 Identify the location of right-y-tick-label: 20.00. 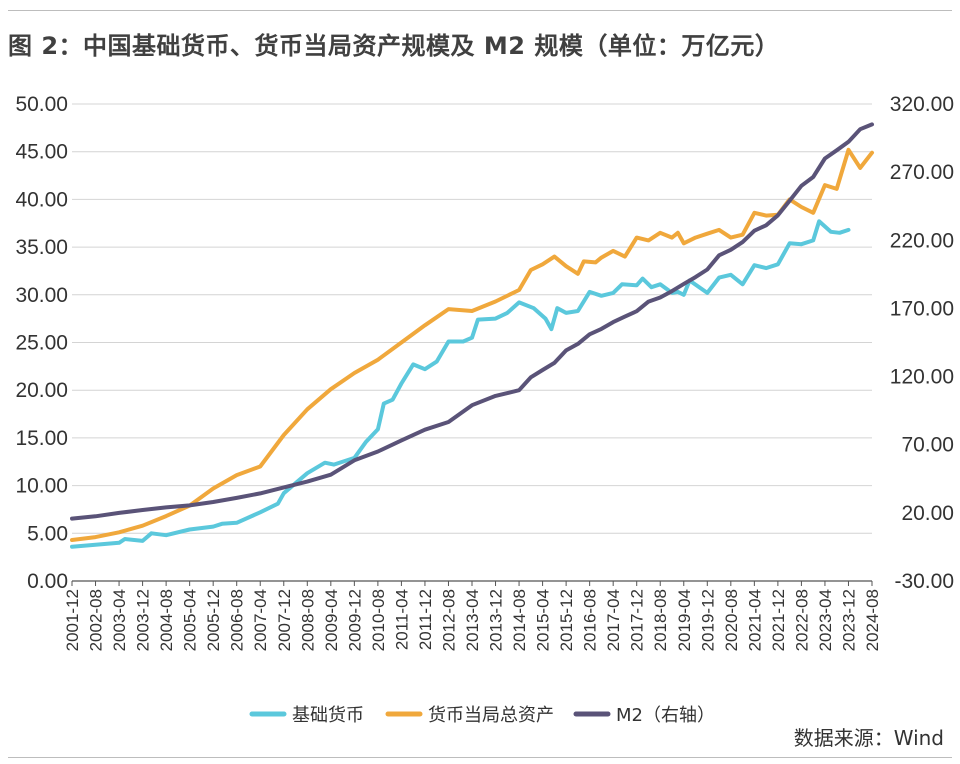
(927, 513).